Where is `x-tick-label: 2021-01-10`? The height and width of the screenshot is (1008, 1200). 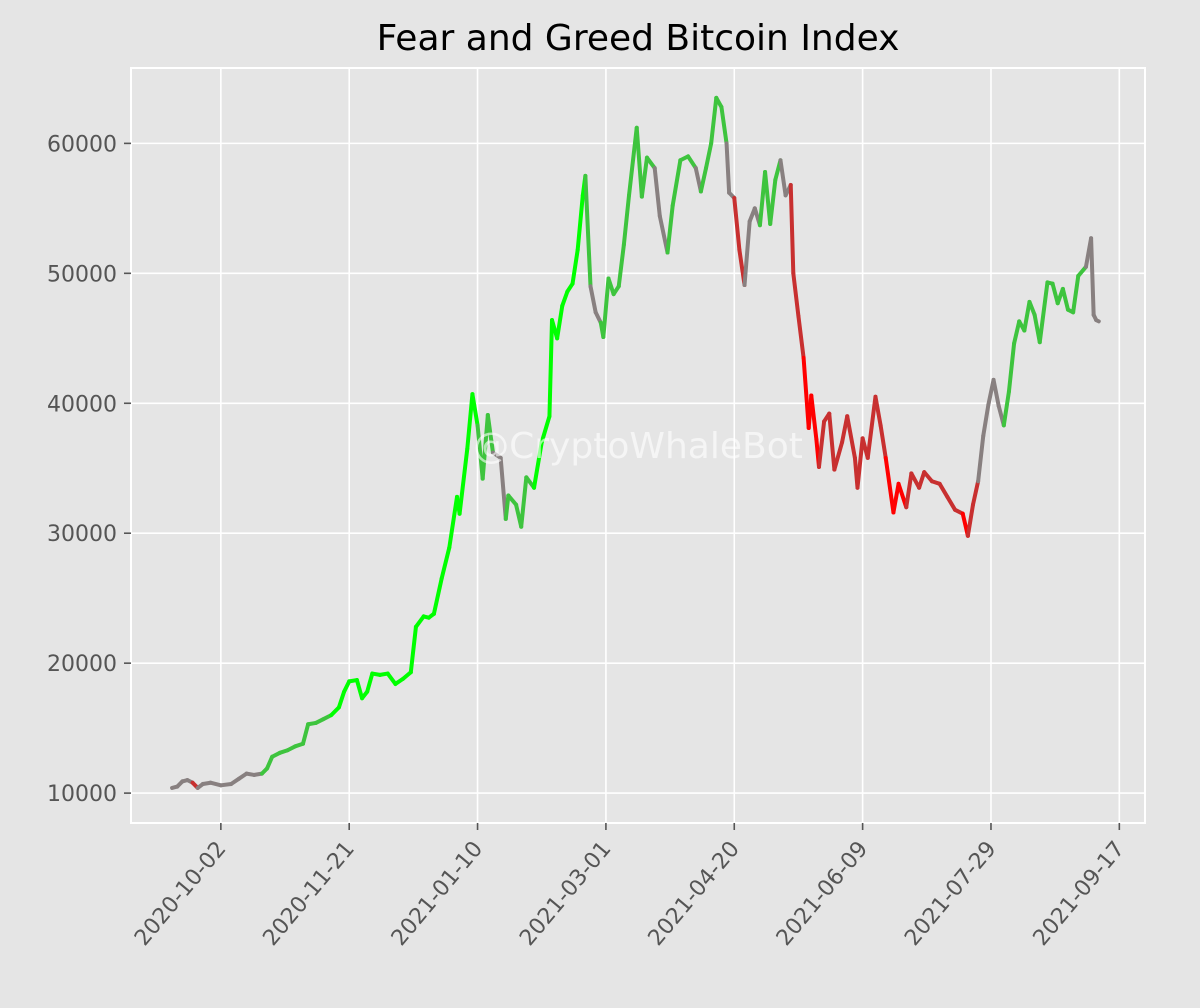 x-tick-label: 2021-01-10 is located at coordinates (437, 894).